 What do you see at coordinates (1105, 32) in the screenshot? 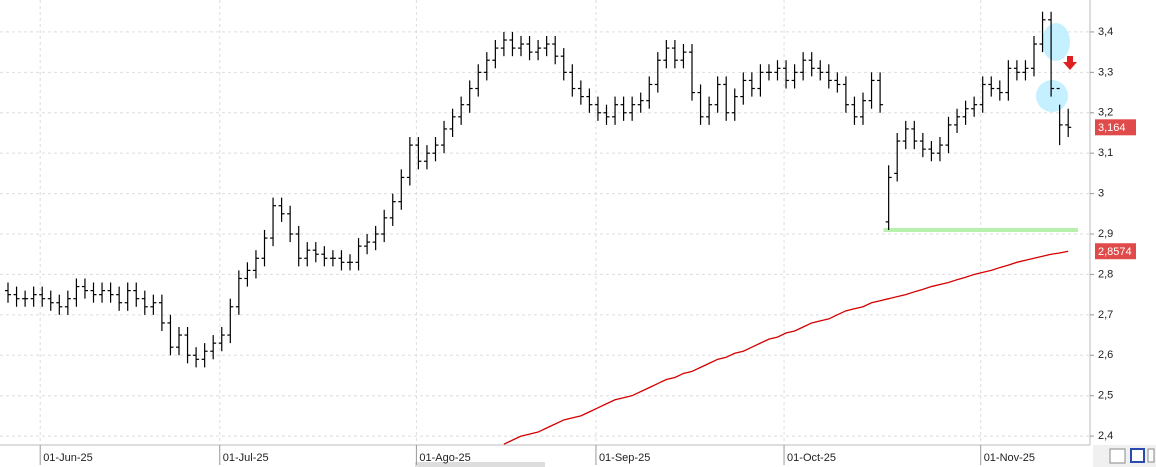
I see `y-tick-label: 3,4` at bounding box center [1105, 32].